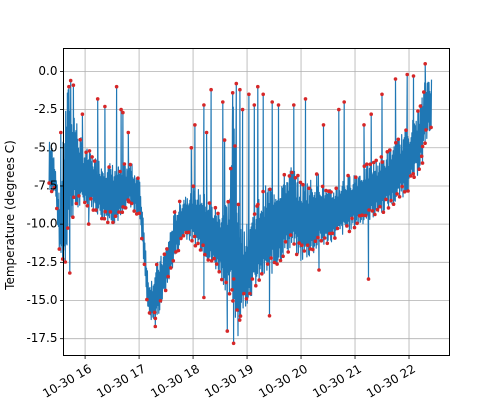 The width and height of the screenshot is (500, 400). Describe the element at coordinates (121, 381) in the screenshot. I see `x-tick-label: 10-30 17` at that location.